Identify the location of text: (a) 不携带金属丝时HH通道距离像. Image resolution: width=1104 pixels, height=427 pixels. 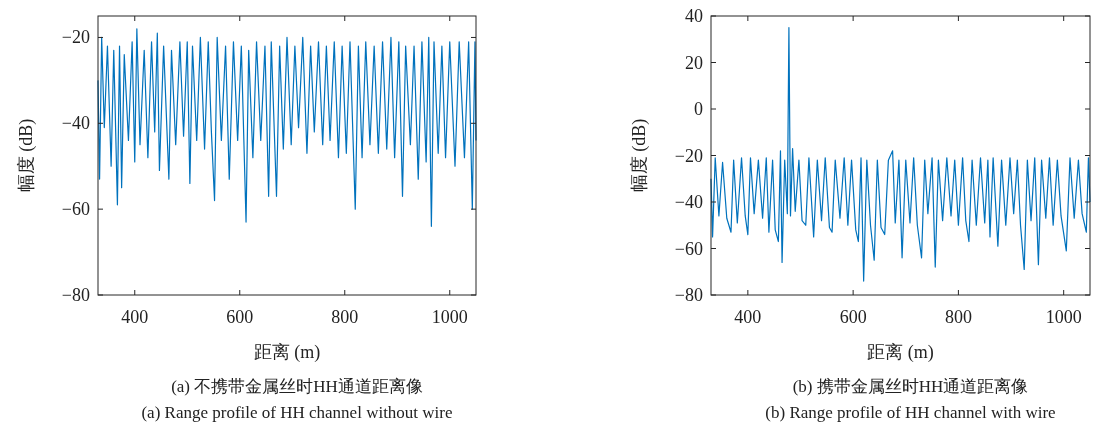
(297, 386).